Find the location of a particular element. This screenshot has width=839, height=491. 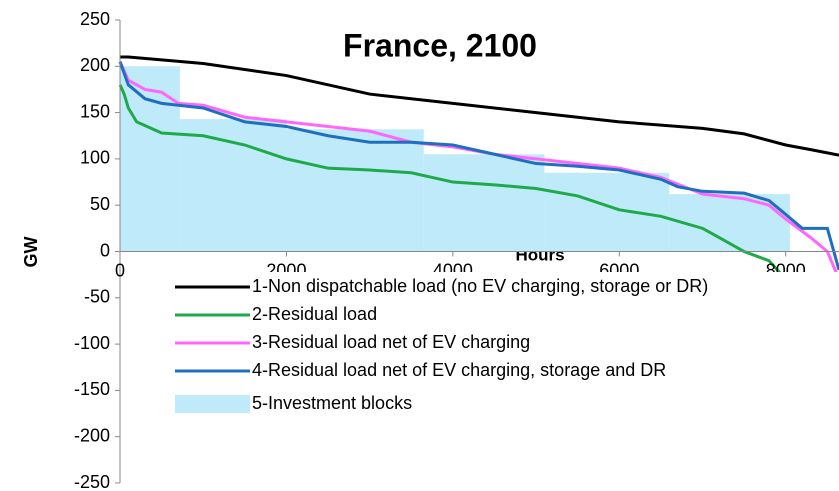

y-tick-label: 150 is located at coordinates (95, 111).